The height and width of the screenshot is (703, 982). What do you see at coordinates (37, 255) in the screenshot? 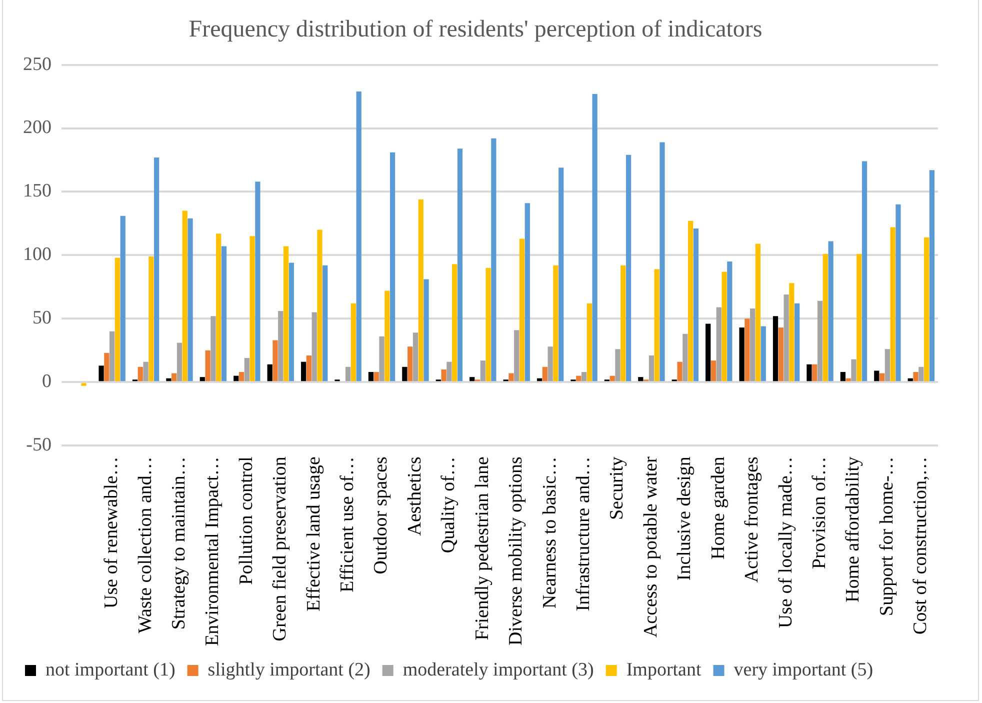
I see `y-tick-label: 100` at bounding box center [37, 255].